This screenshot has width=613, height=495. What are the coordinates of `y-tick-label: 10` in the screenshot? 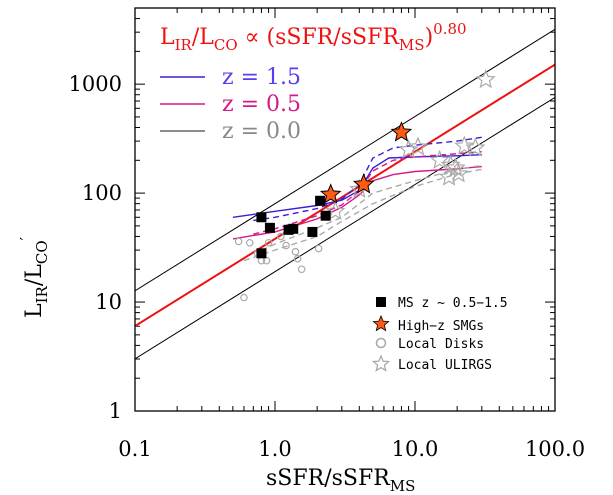 It's located at (108, 302).